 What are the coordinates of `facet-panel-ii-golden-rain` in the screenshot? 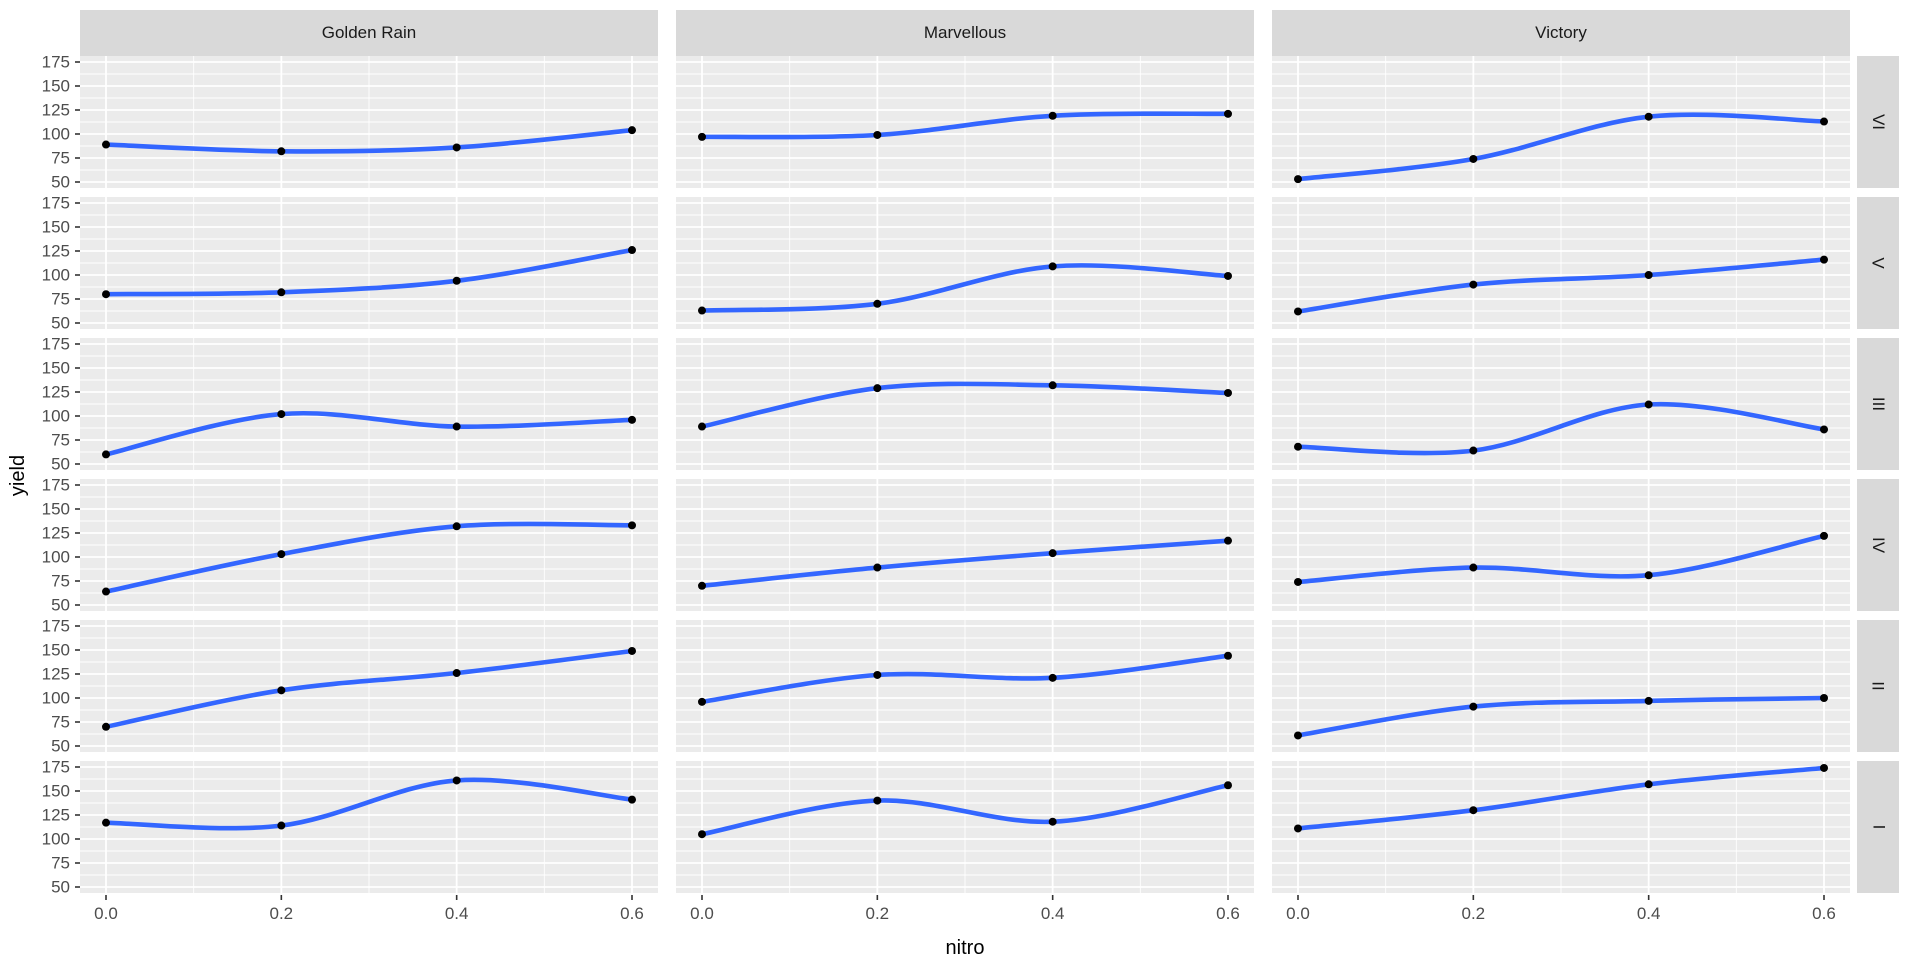 It's located at (369, 686).